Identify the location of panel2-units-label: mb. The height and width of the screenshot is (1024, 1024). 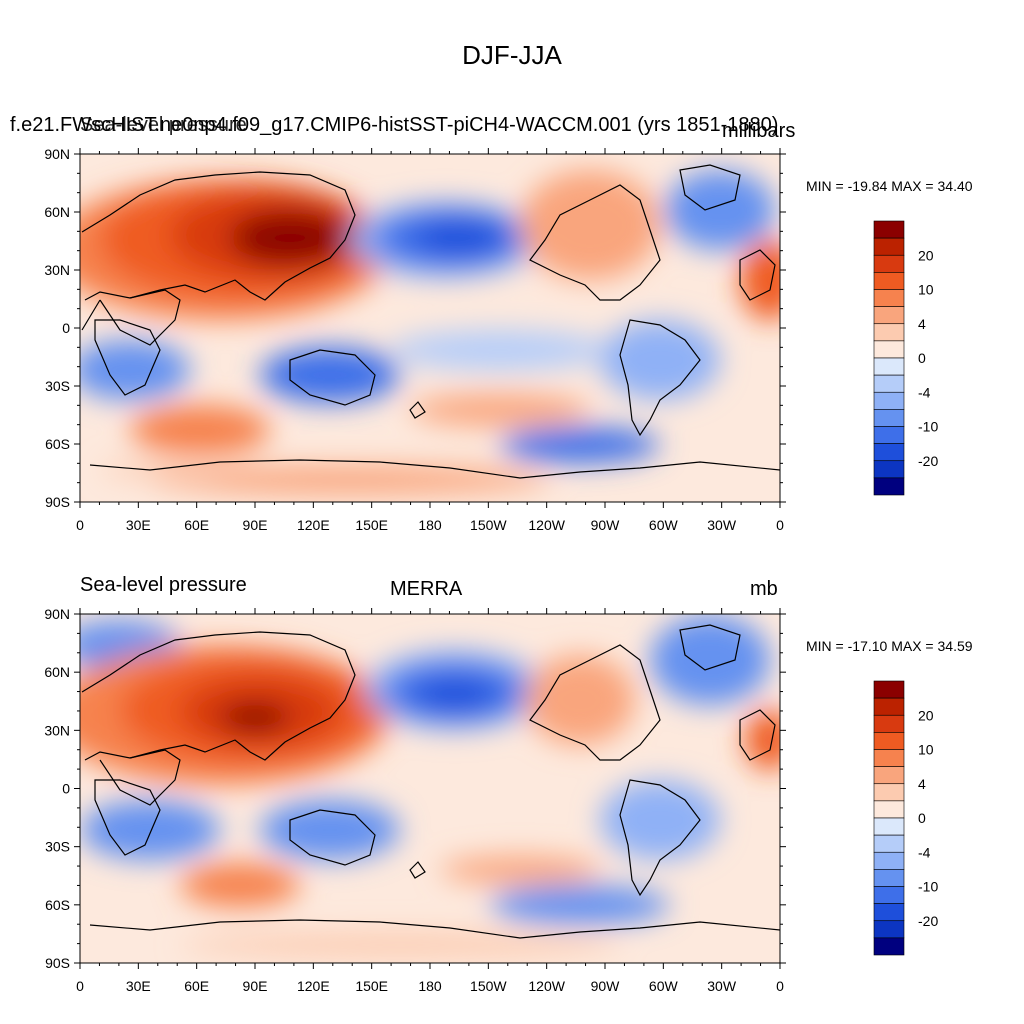
(764, 589).